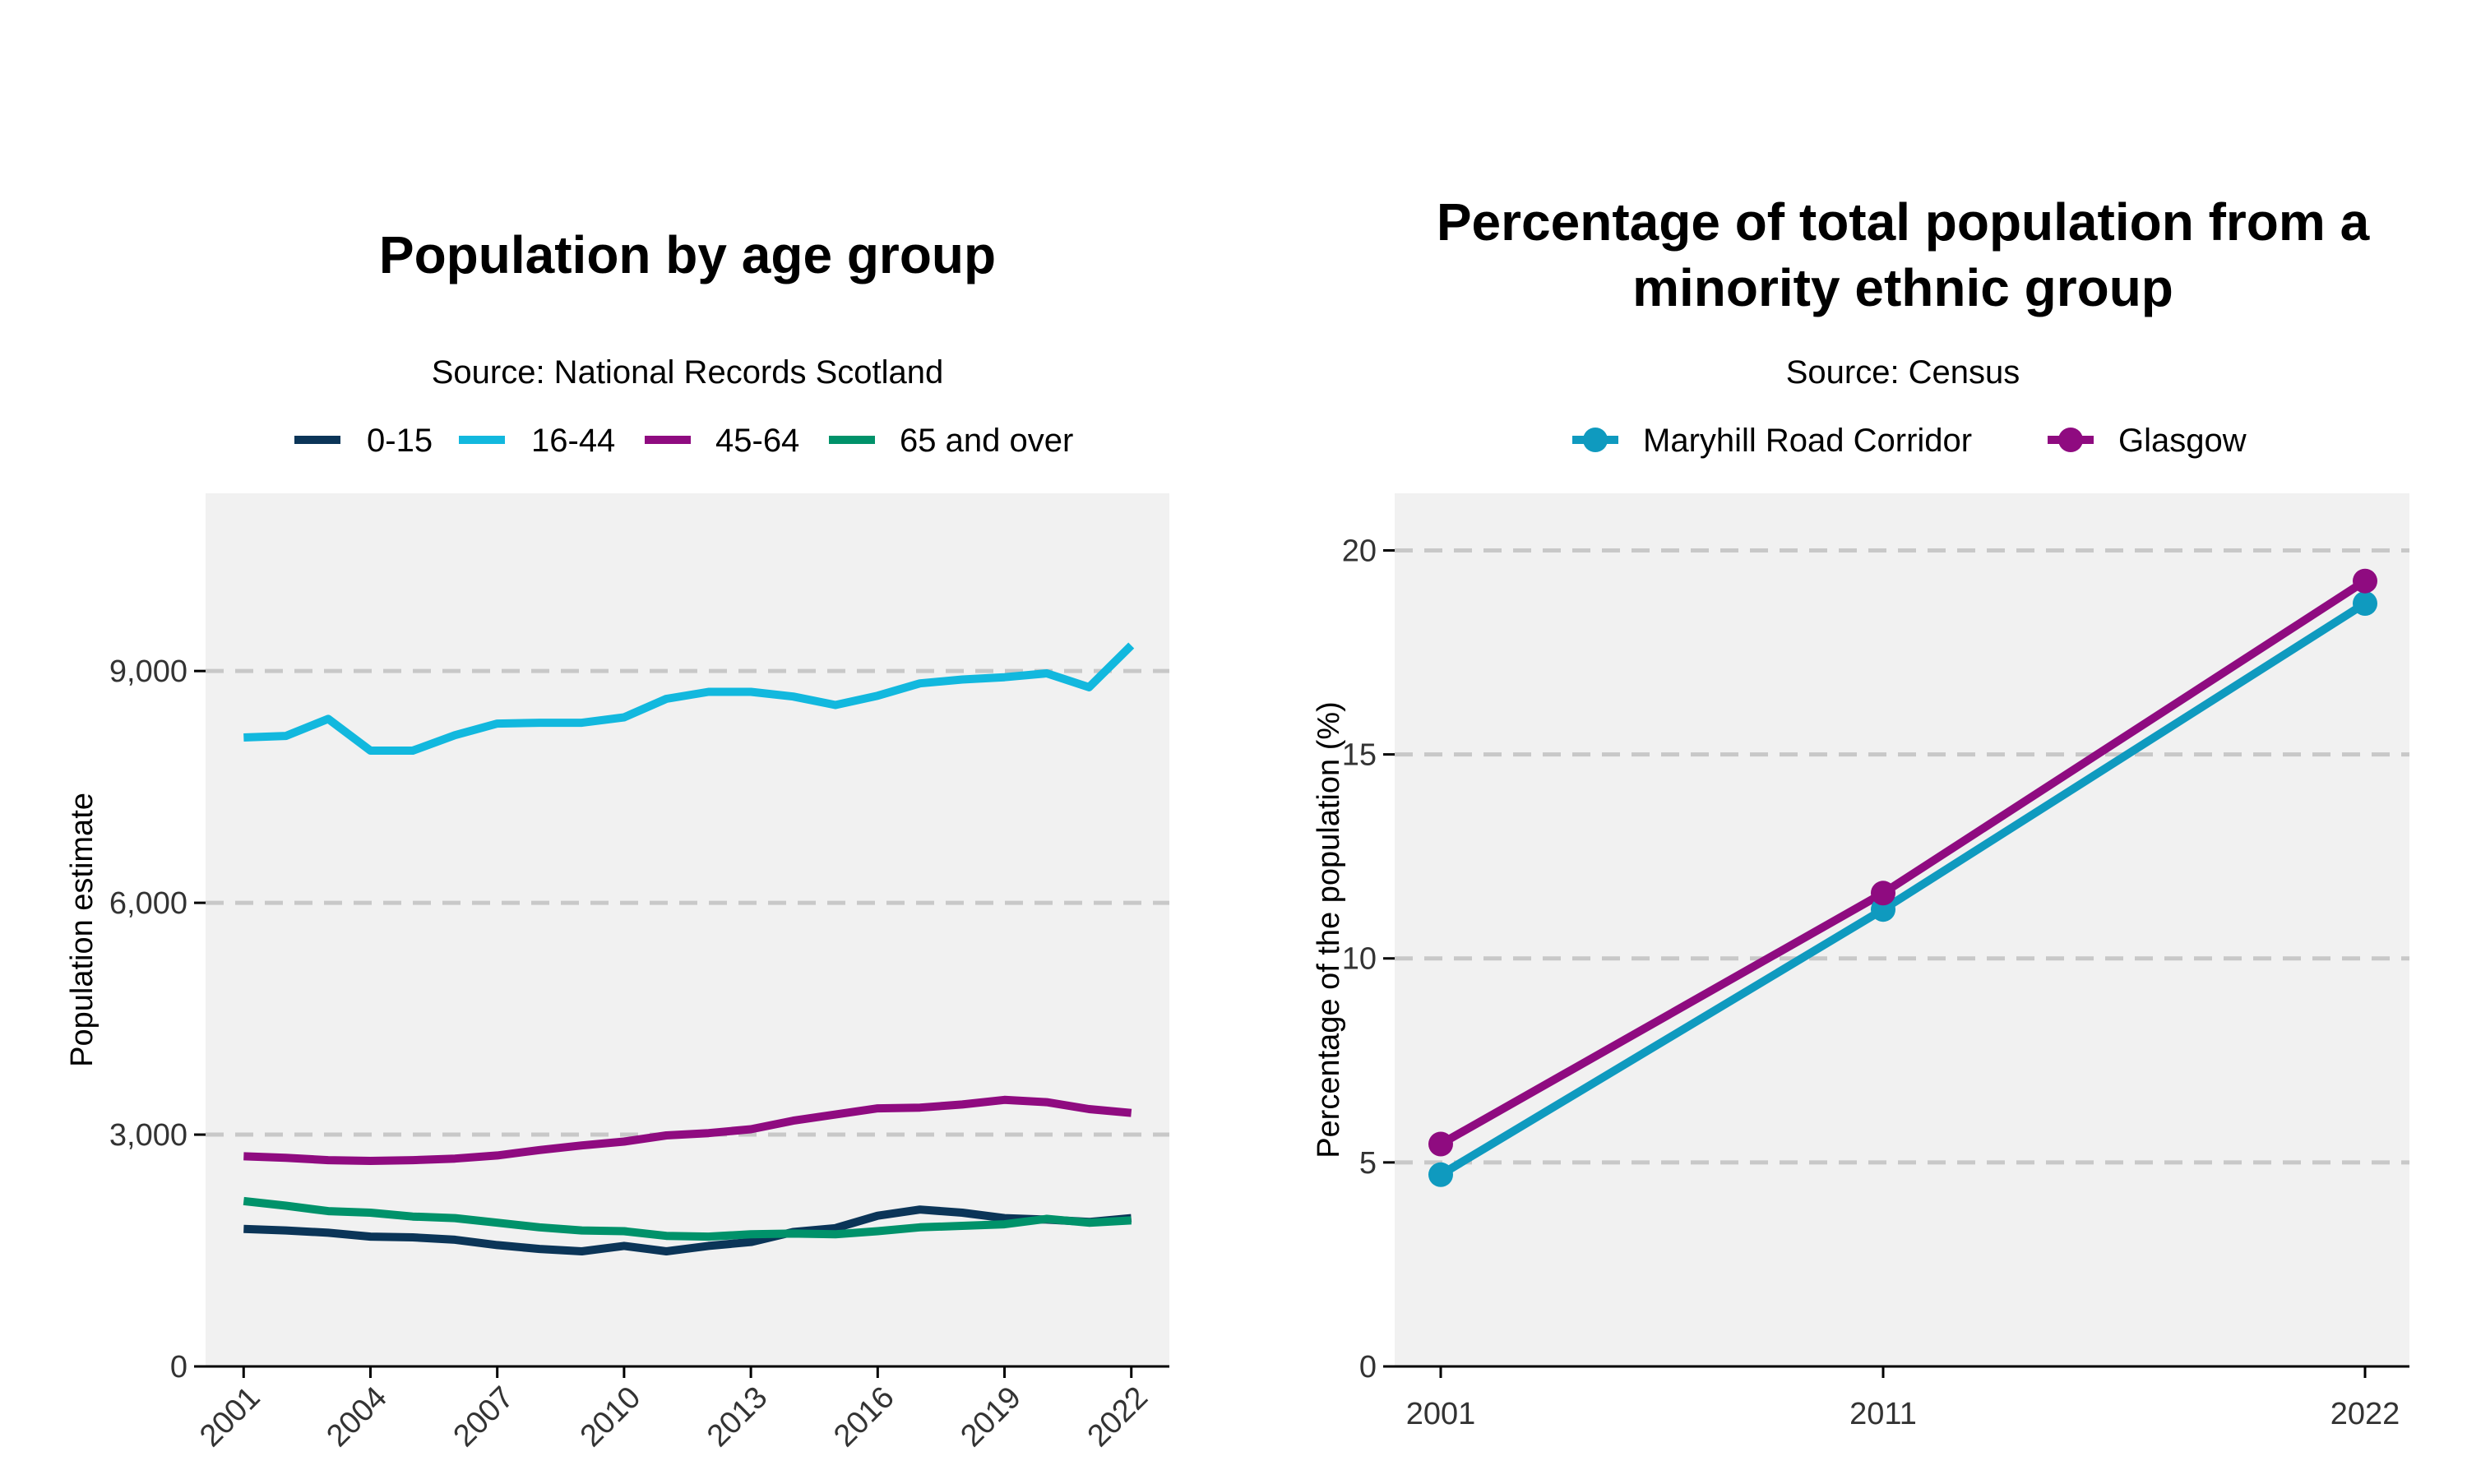 The image size is (2467, 1484). I want to click on y-axis-label: Population estimate, so click(82, 930).